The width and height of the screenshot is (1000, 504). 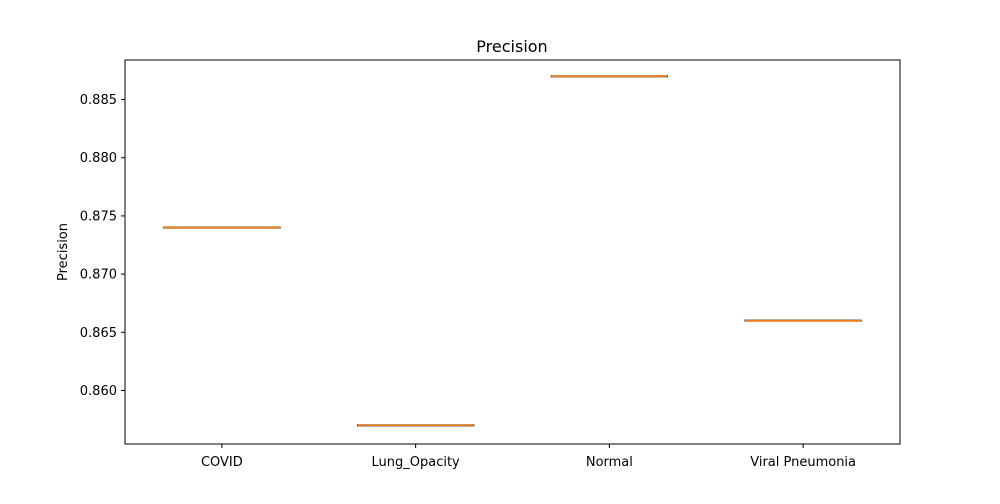 What do you see at coordinates (98, 333) in the screenshot?
I see `y-tick-label: 0.865` at bounding box center [98, 333].